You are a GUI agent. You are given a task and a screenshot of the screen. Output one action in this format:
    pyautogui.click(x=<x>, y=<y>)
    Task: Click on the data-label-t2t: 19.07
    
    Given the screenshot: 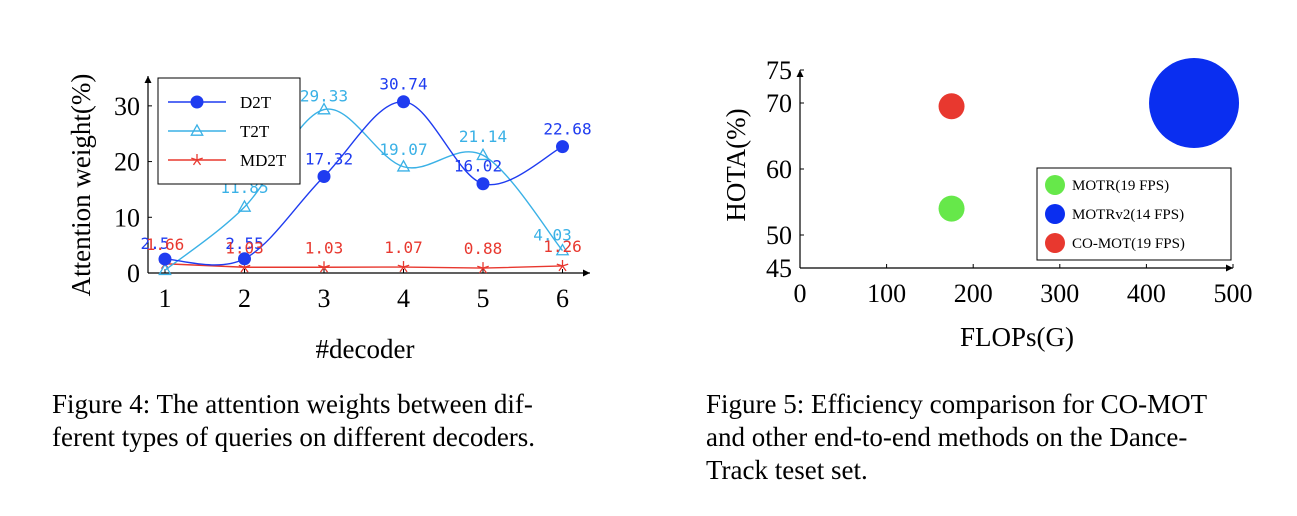 What is the action you would take?
    pyautogui.click(x=403, y=149)
    